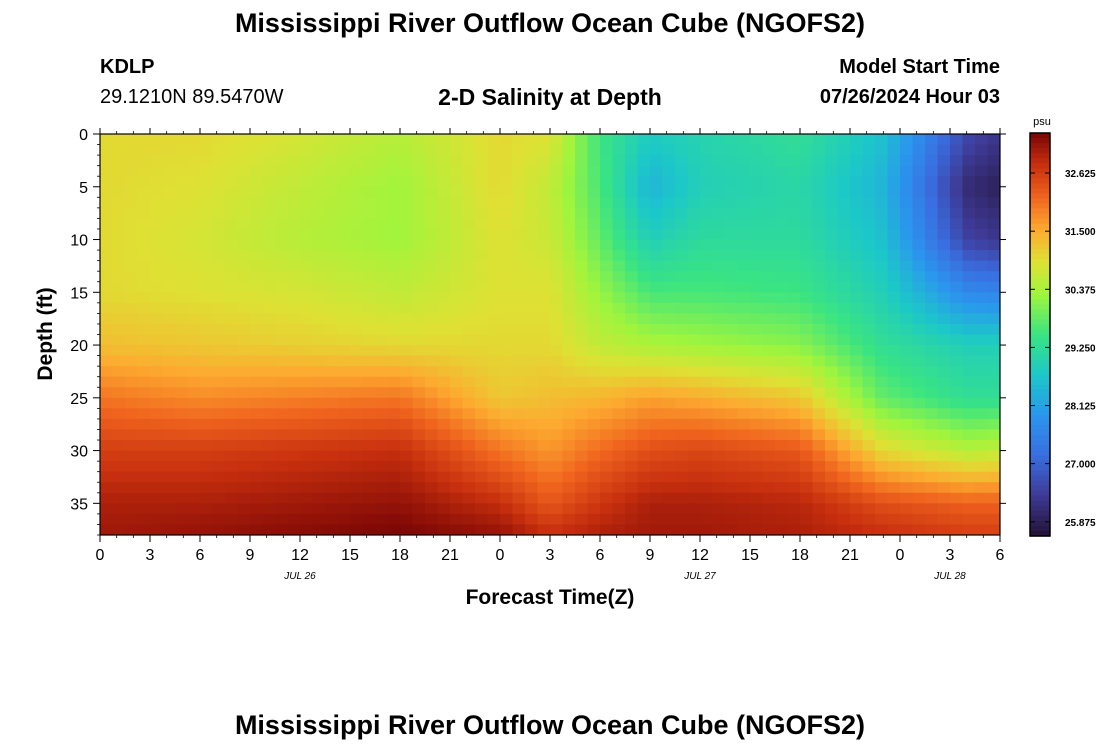 Image resolution: width=1100 pixels, height=750 pixels. What do you see at coordinates (1080, 174) in the screenshot?
I see `colorbar-tick-label: 32.625` at bounding box center [1080, 174].